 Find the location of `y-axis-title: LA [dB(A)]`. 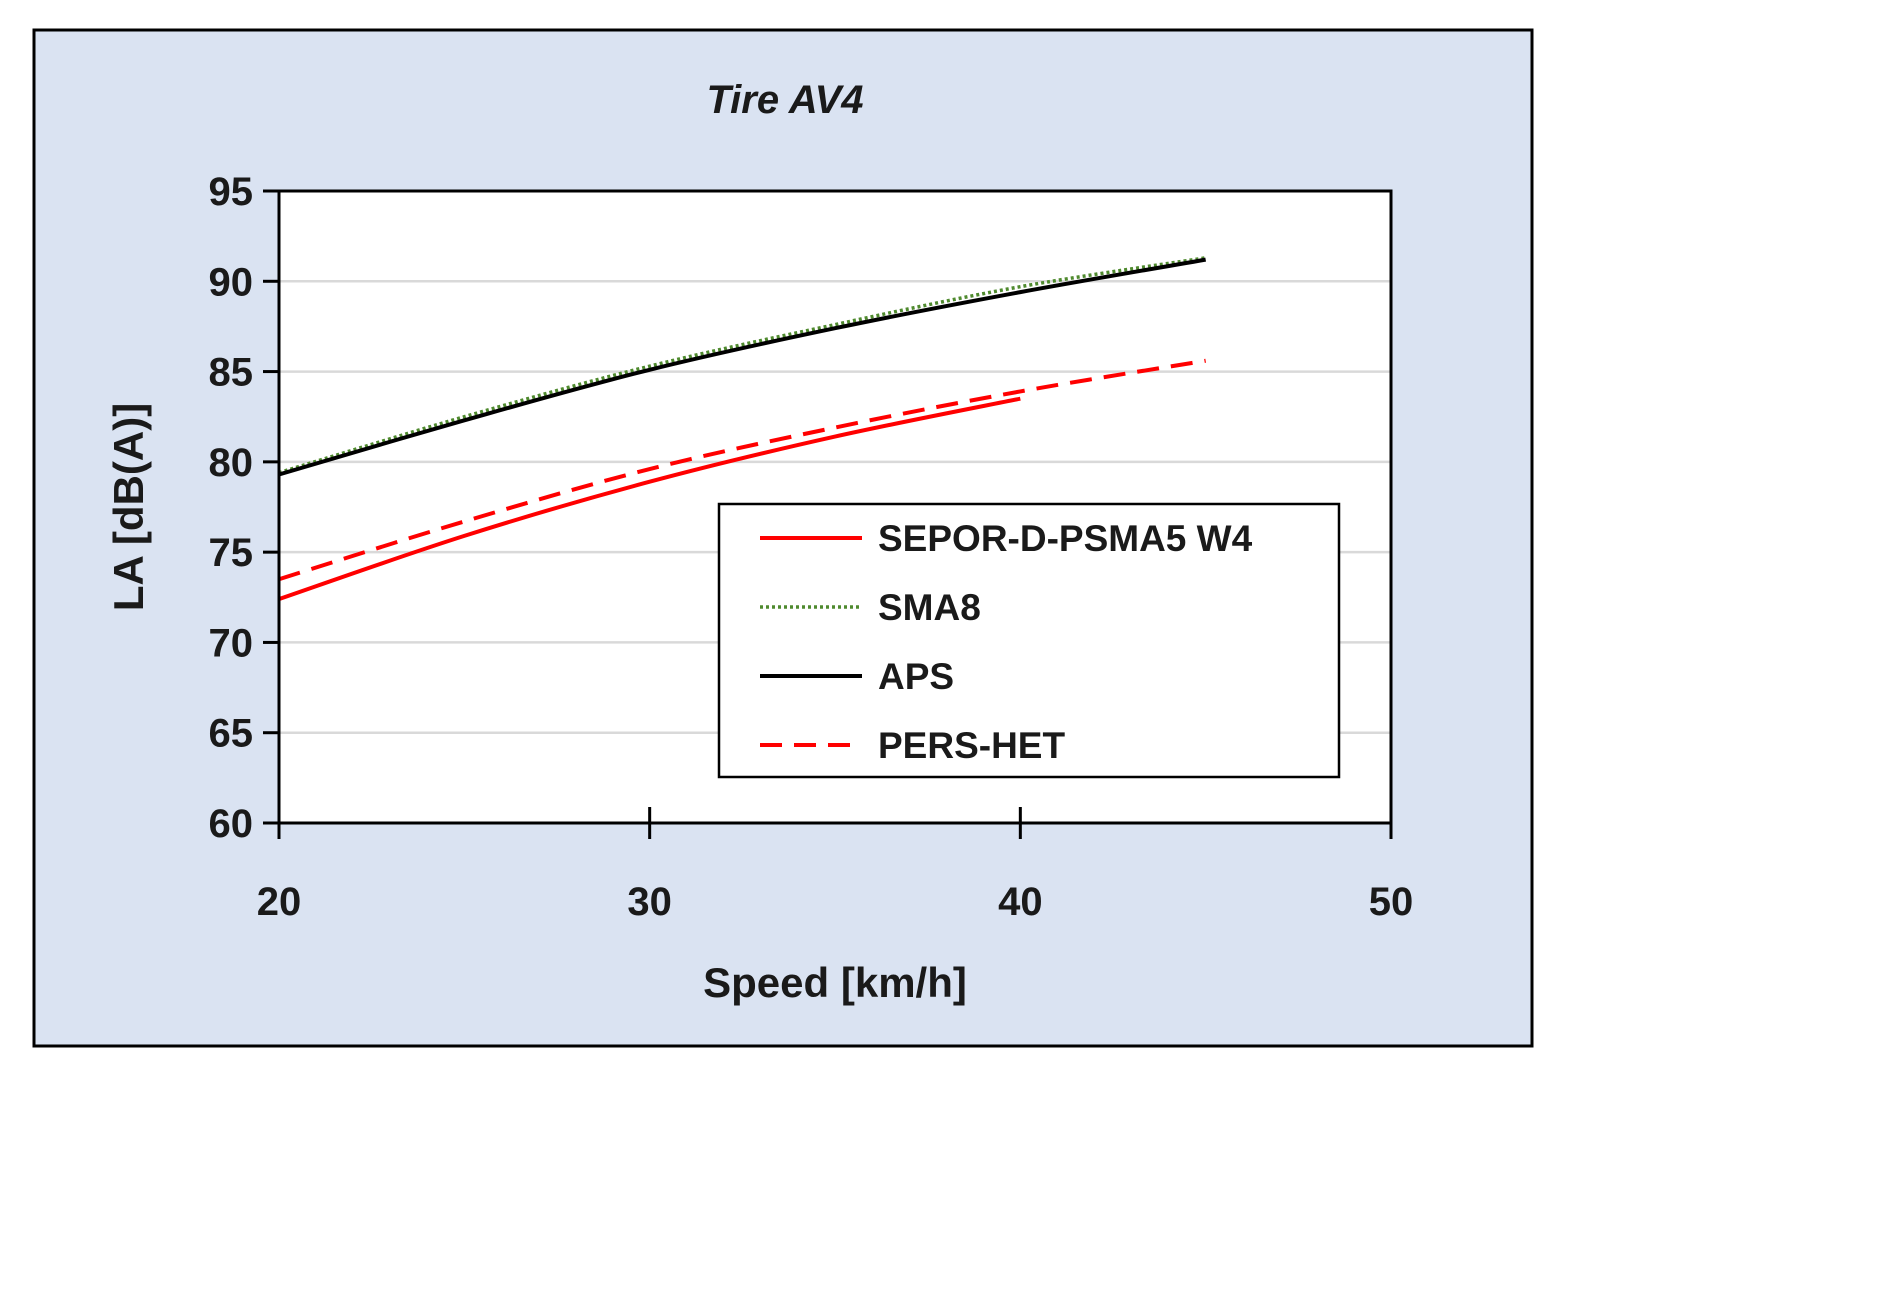

y-axis-title: LA [dB(A)] is located at coordinates (128, 507).